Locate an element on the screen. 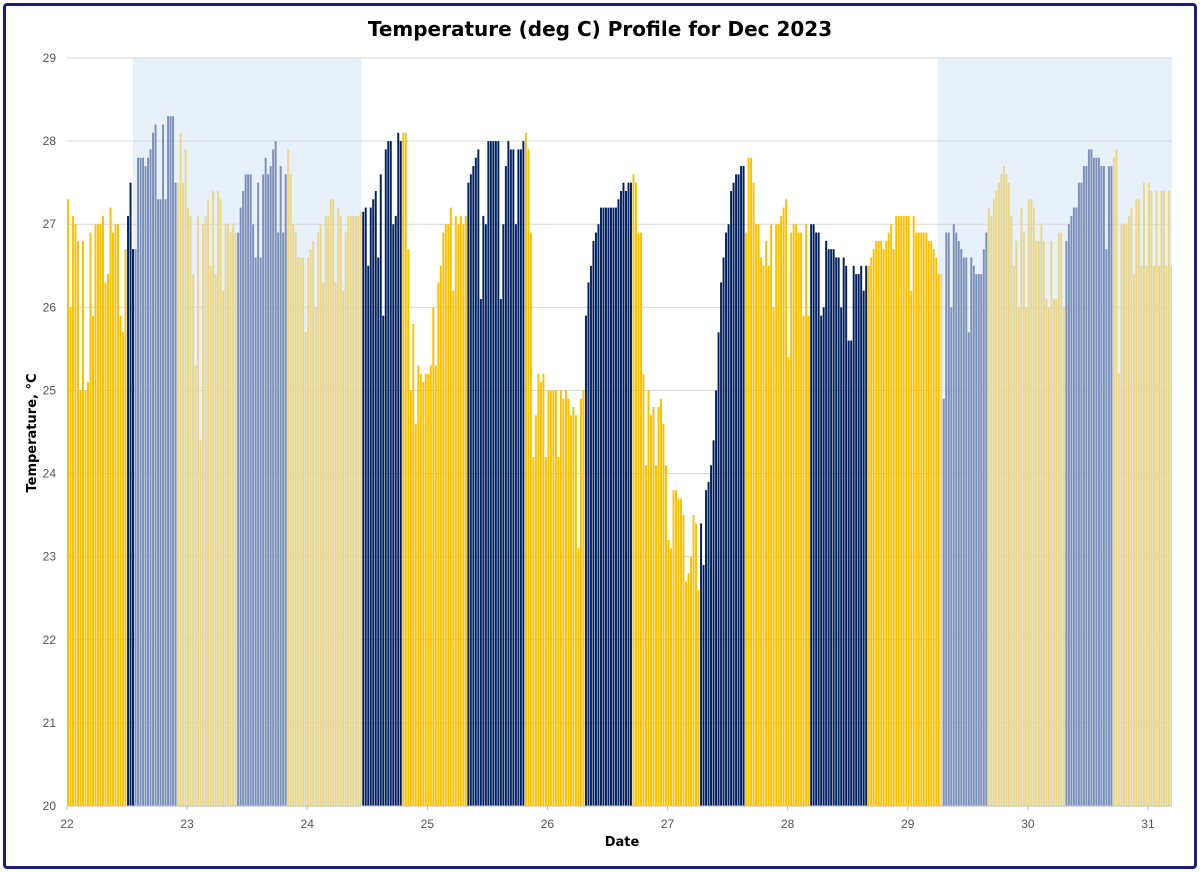  y-ticks: 20 21 22 23 24 25 26 27 28 29 is located at coordinates (50, 432).